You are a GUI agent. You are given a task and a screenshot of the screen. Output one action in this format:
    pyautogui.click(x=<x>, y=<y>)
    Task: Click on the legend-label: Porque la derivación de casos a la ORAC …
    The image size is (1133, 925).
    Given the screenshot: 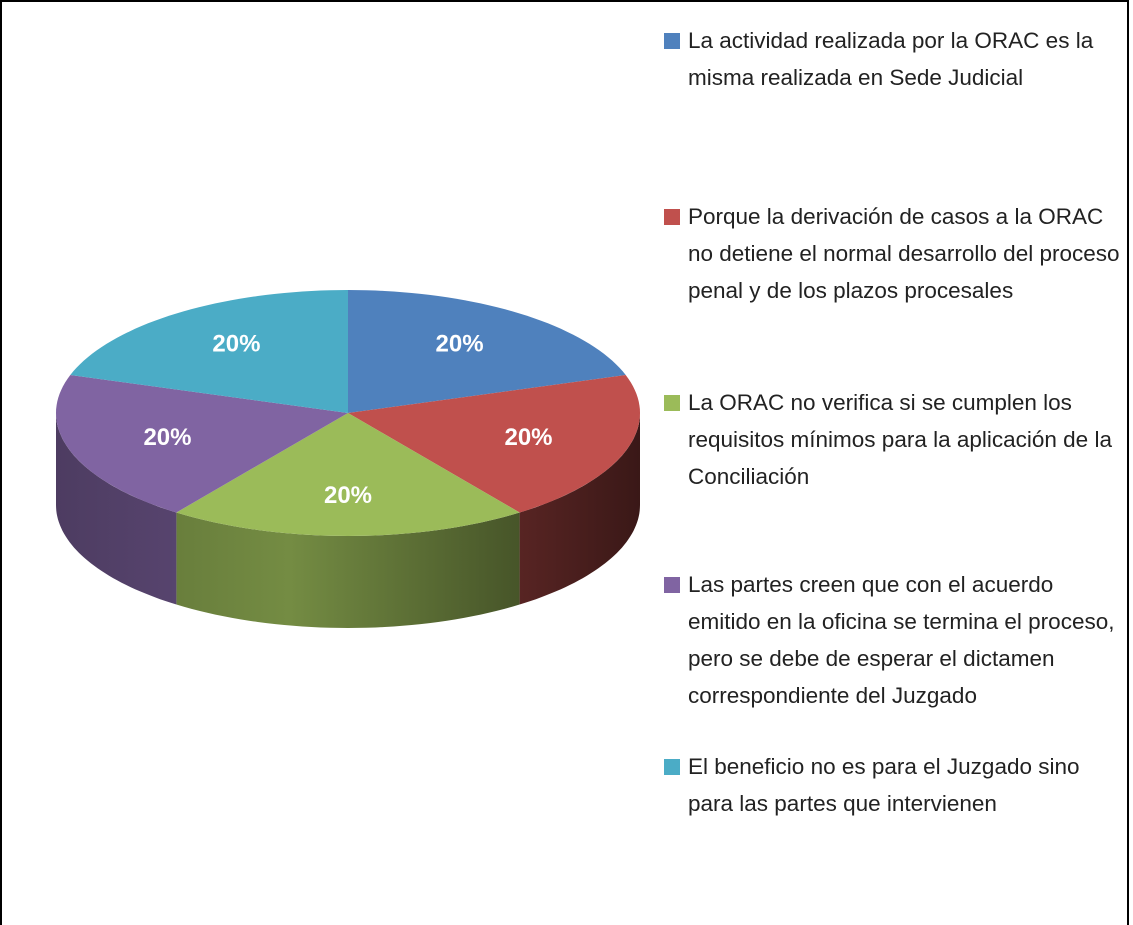 What is the action you would take?
    pyautogui.click(x=904, y=253)
    